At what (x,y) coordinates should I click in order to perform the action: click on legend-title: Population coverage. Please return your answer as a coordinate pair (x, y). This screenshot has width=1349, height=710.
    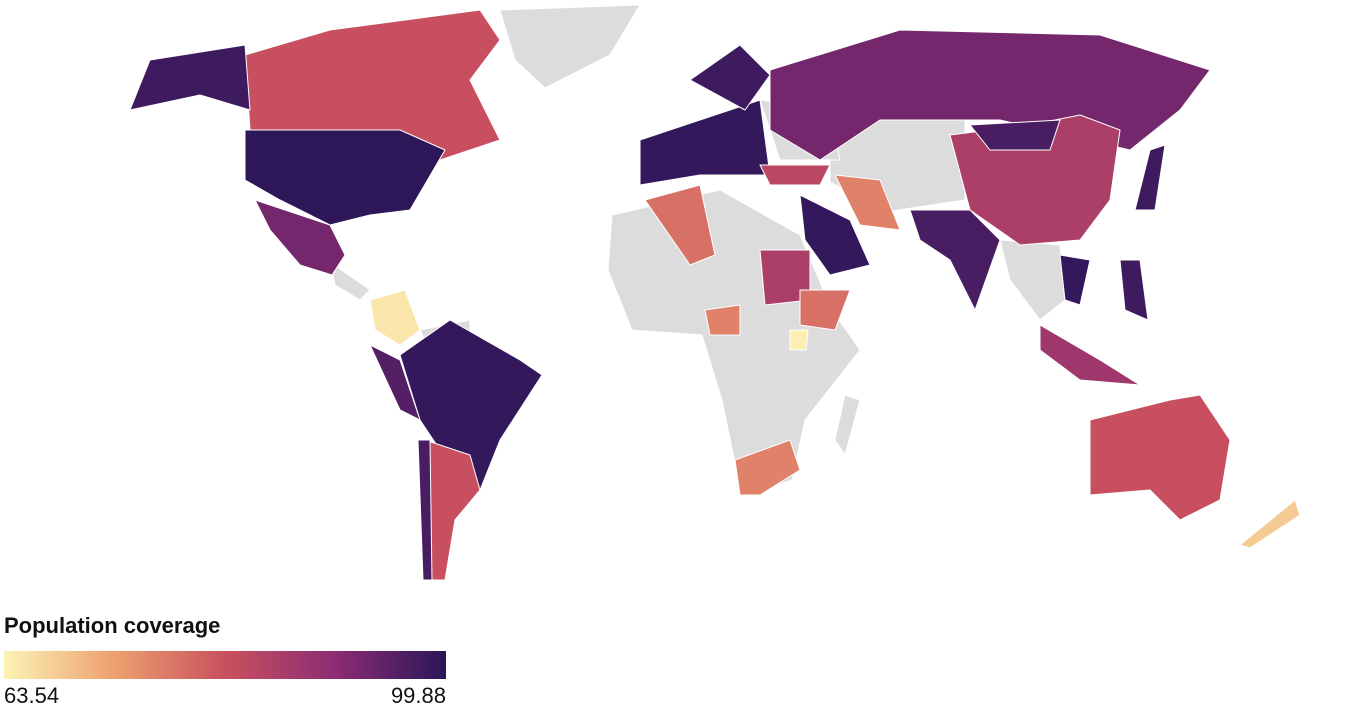
    Looking at the image, I should click on (112, 625).